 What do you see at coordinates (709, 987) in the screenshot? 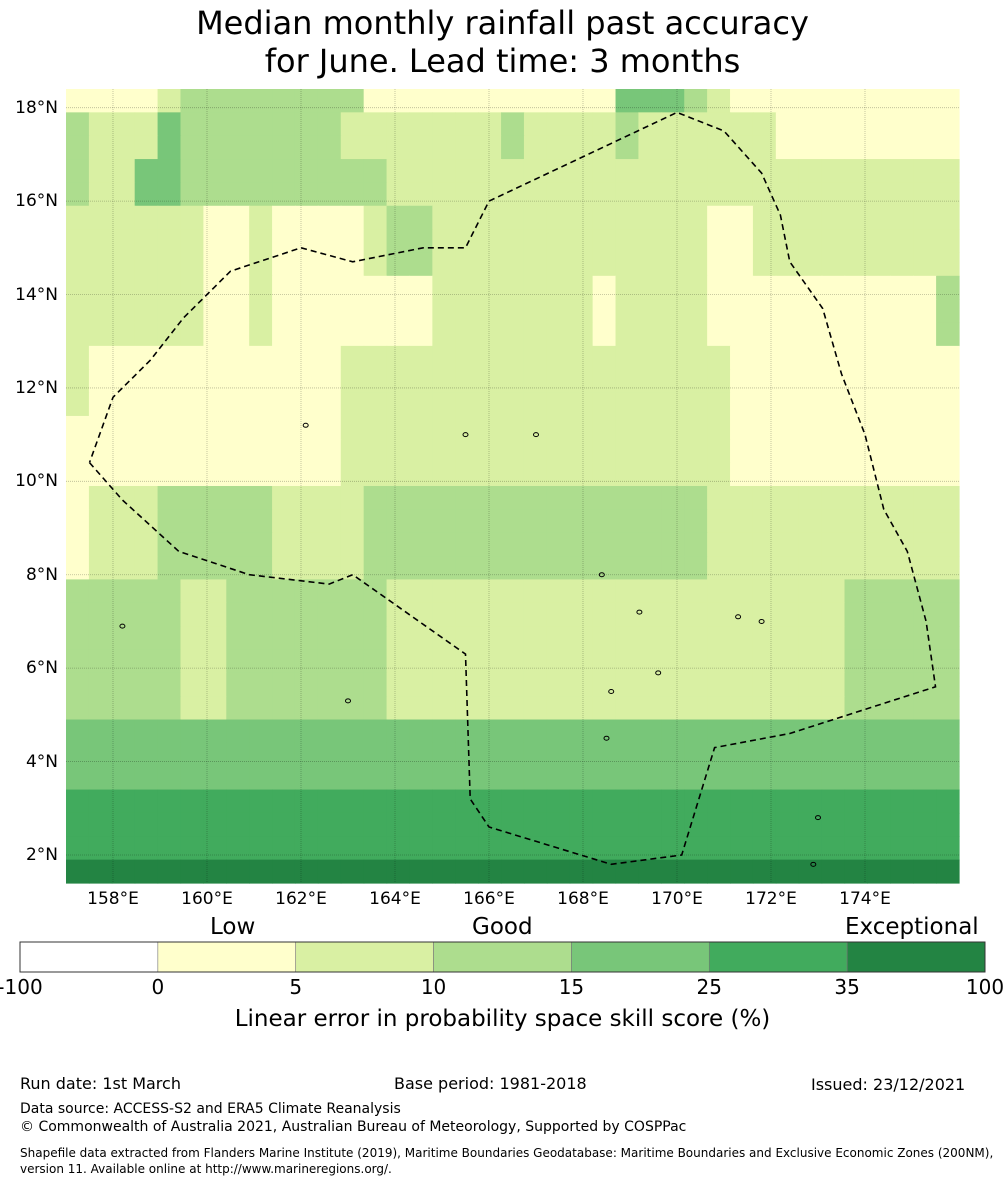
I see `colorbar-tick: 25` at bounding box center [709, 987].